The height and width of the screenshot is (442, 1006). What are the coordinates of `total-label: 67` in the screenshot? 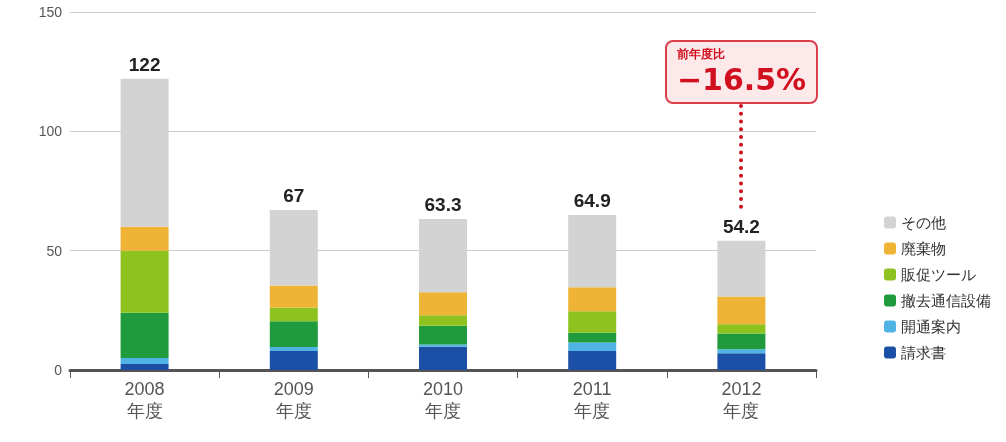 It's located at (294, 196).